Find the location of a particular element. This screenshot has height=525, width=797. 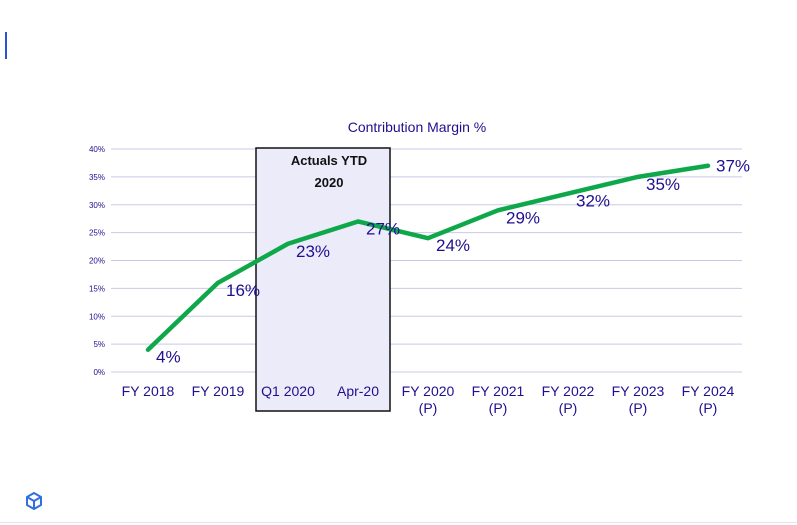

data-label: 32% is located at coordinates (593, 201).